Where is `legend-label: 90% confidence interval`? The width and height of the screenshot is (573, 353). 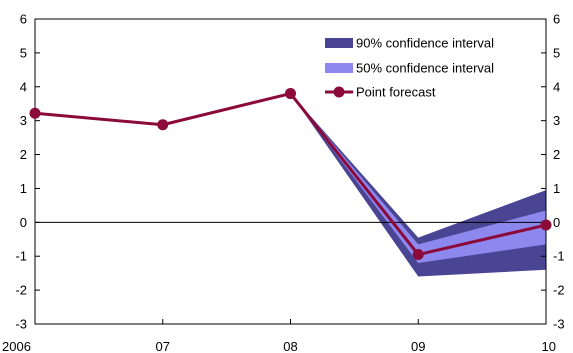
legend-label: 90% confidence interval is located at coordinates (425, 43).